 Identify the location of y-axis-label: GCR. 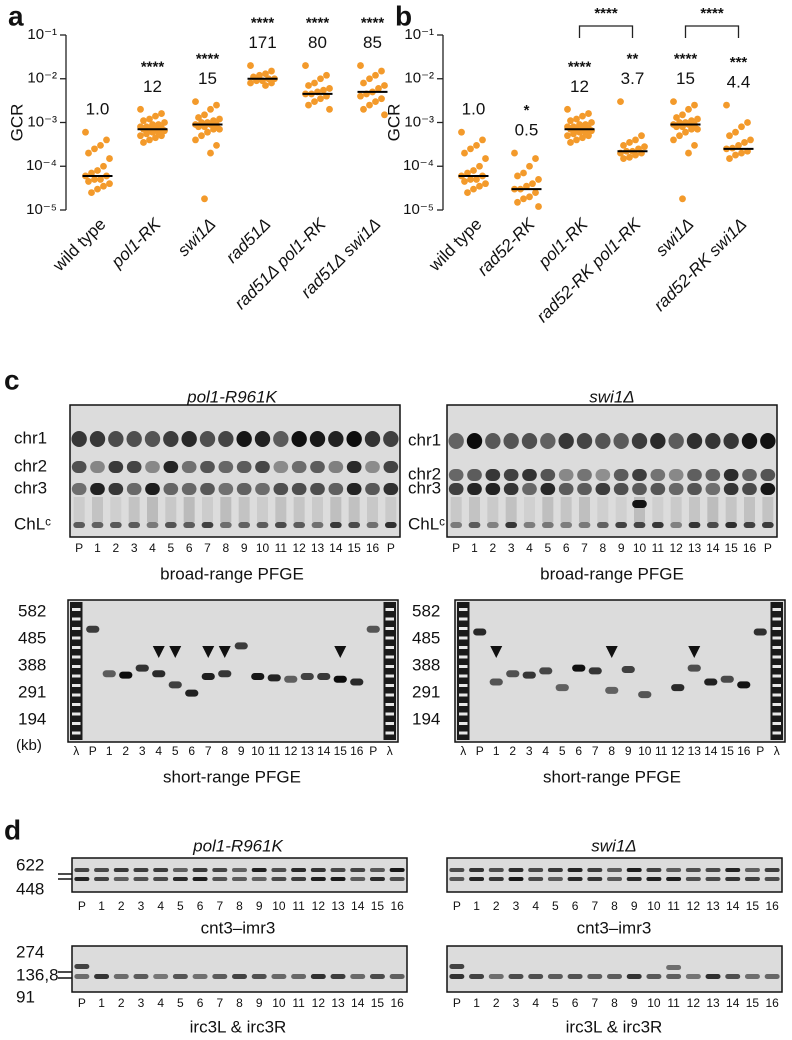
(393, 123).